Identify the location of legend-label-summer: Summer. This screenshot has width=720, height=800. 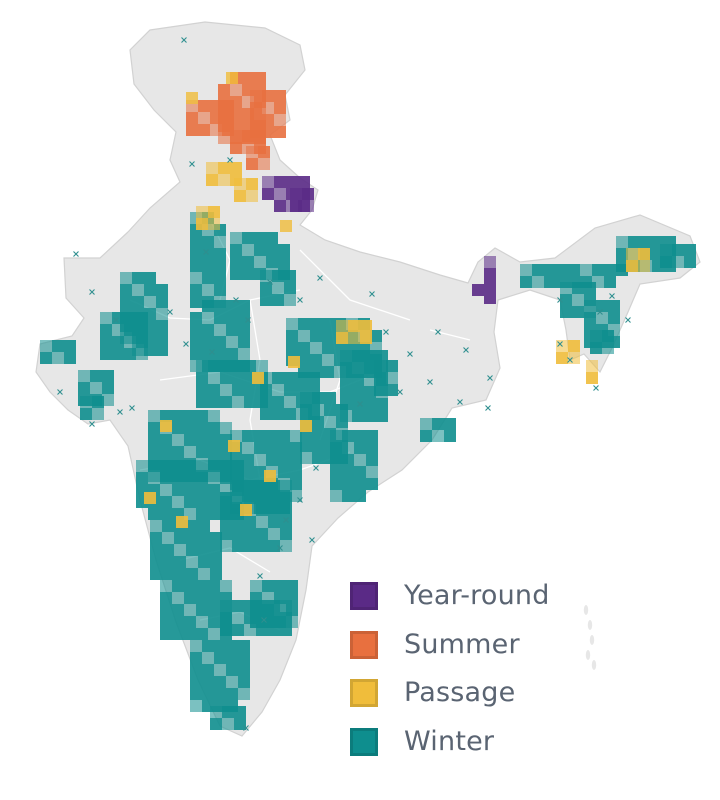
(462, 644).